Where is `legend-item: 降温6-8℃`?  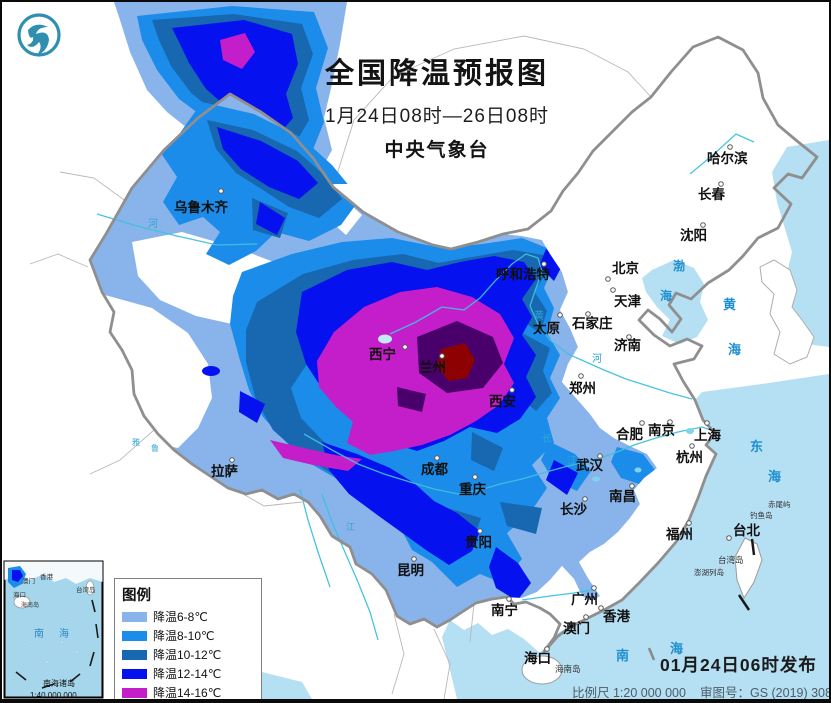 legend-item: 降温6-8℃ is located at coordinates (188, 616).